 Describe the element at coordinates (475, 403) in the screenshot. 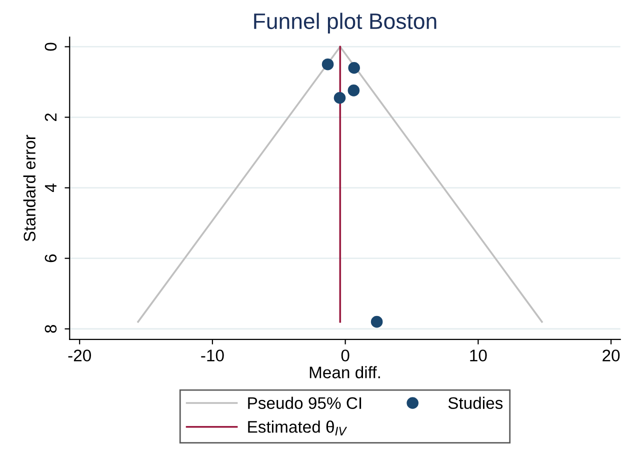

I see `legend-label: Studies` at that location.